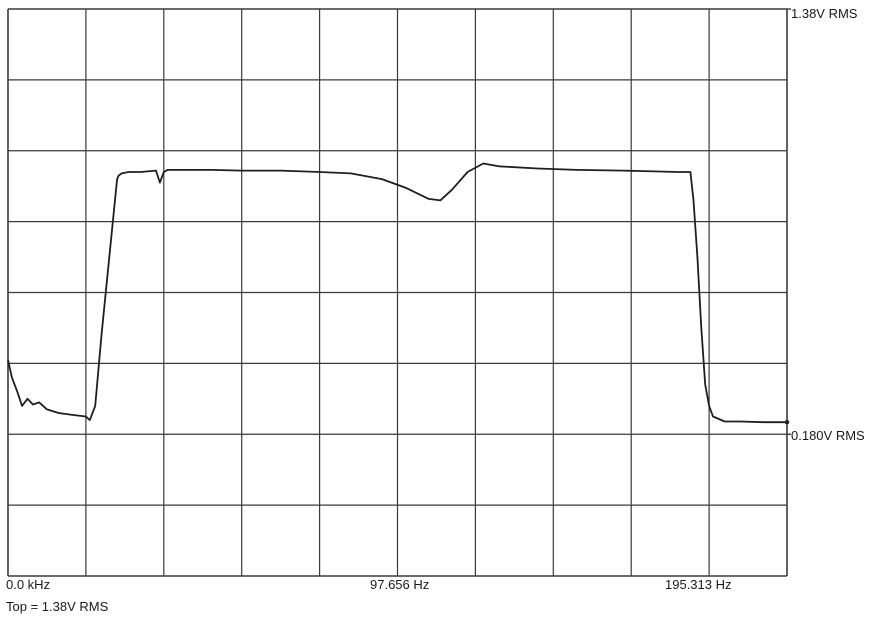 The image size is (879, 619). I want to click on x-tick-label-mid: 97.656 Hz, so click(400, 584).